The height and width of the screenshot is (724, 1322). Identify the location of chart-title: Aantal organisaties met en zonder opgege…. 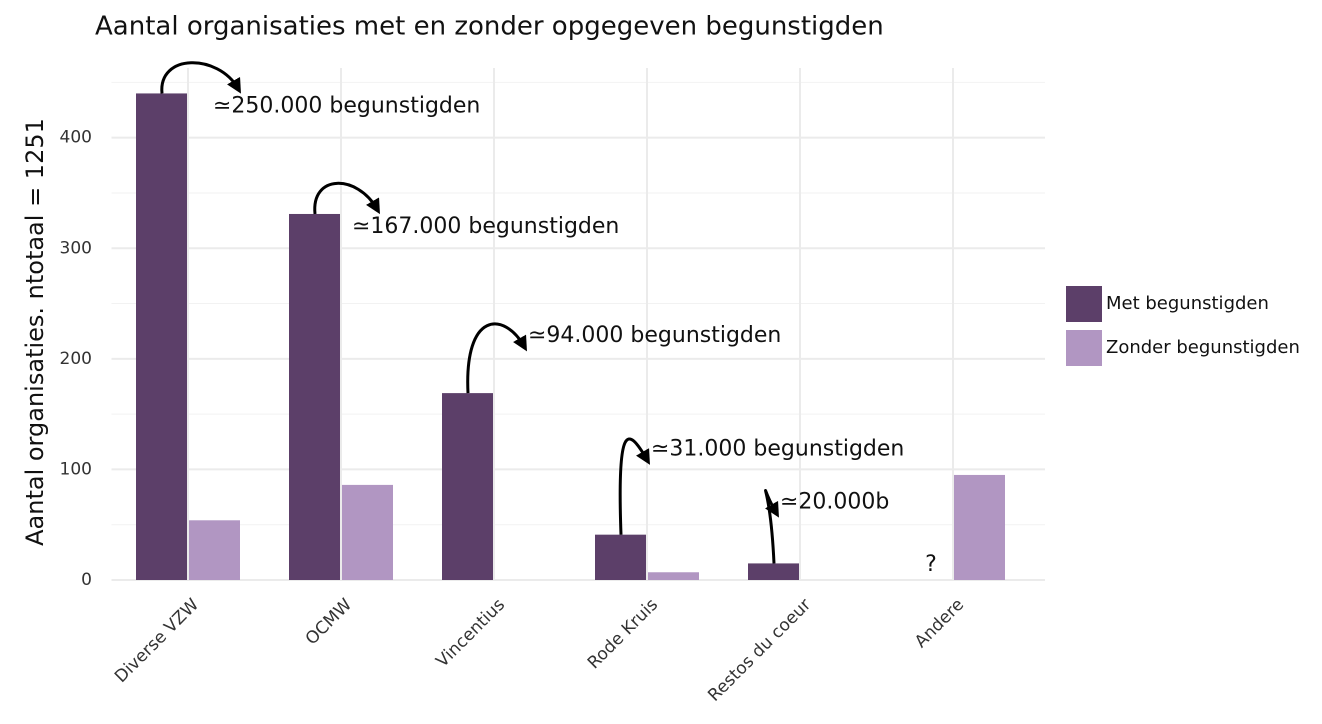
(489, 27).